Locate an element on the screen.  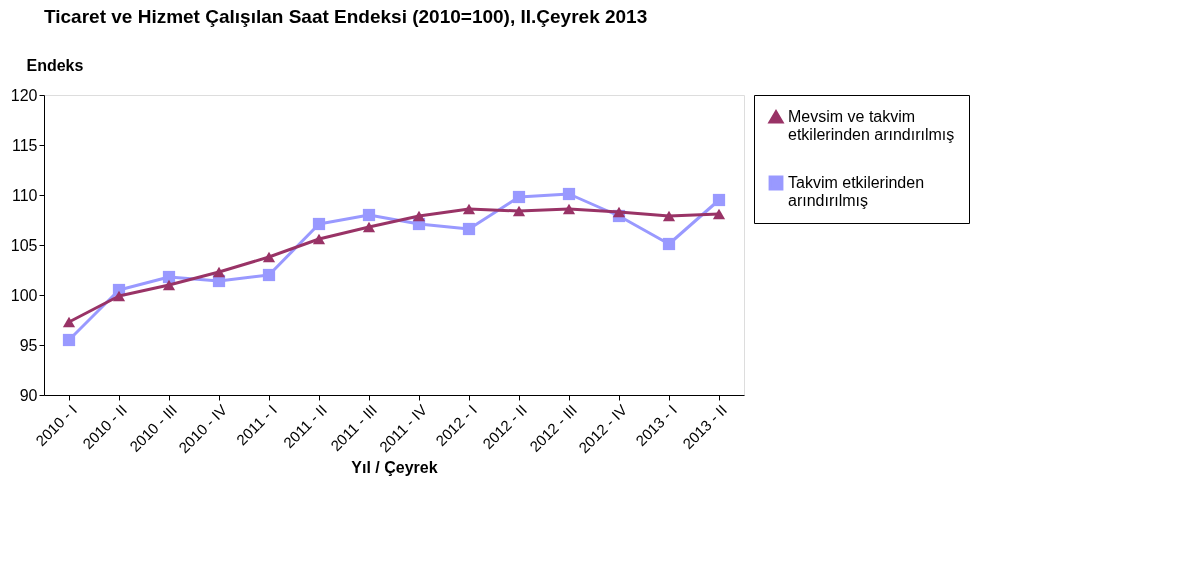
y-tick-label: 90 is located at coordinates (28, 395).